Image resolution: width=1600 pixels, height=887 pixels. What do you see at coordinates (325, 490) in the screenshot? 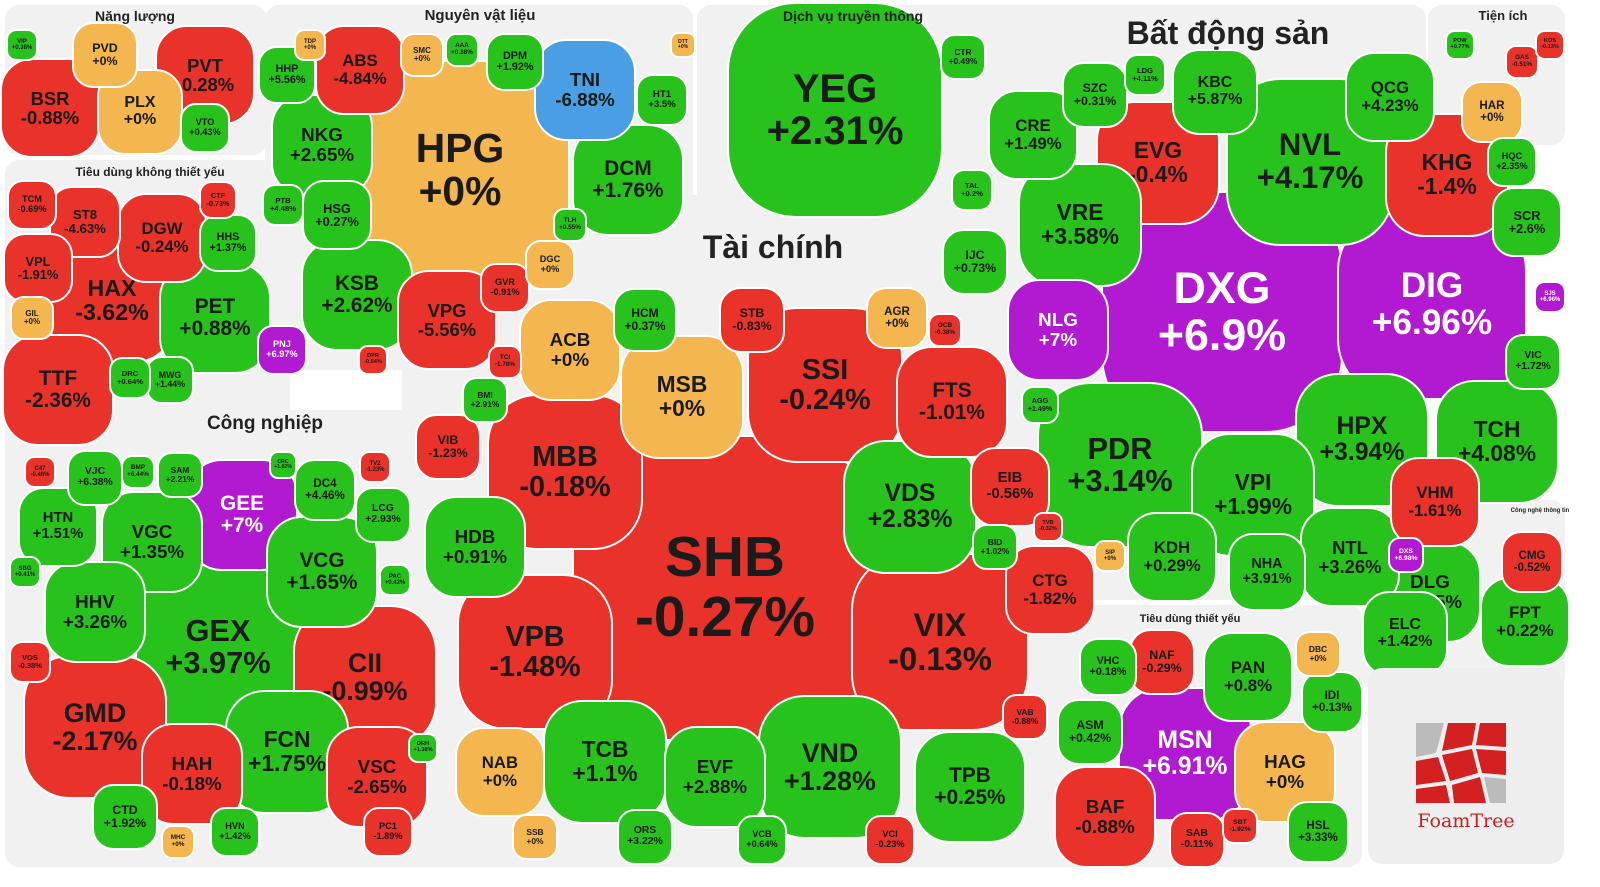
I see `stock-cell-dc4: DC4 +4.46%` at bounding box center [325, 490].